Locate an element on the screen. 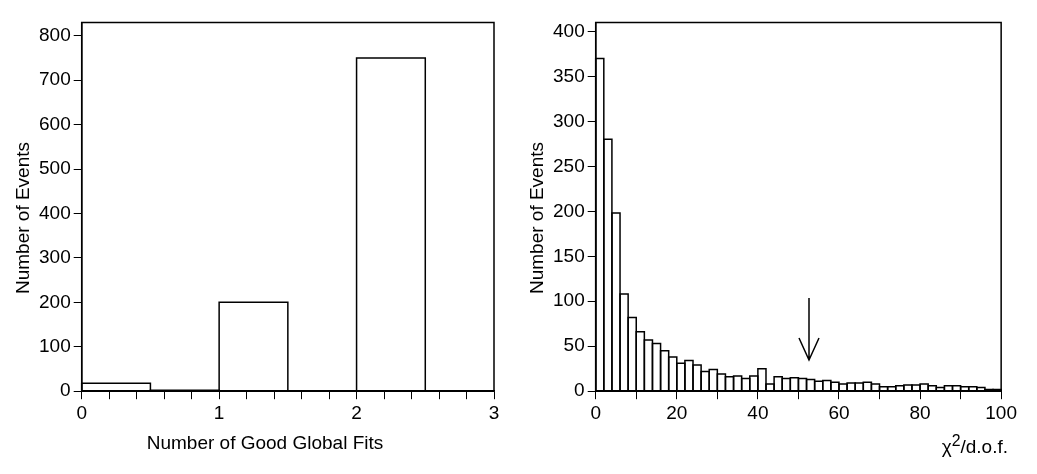  x-tick-label: 3 is located at coordinates (494, 412).